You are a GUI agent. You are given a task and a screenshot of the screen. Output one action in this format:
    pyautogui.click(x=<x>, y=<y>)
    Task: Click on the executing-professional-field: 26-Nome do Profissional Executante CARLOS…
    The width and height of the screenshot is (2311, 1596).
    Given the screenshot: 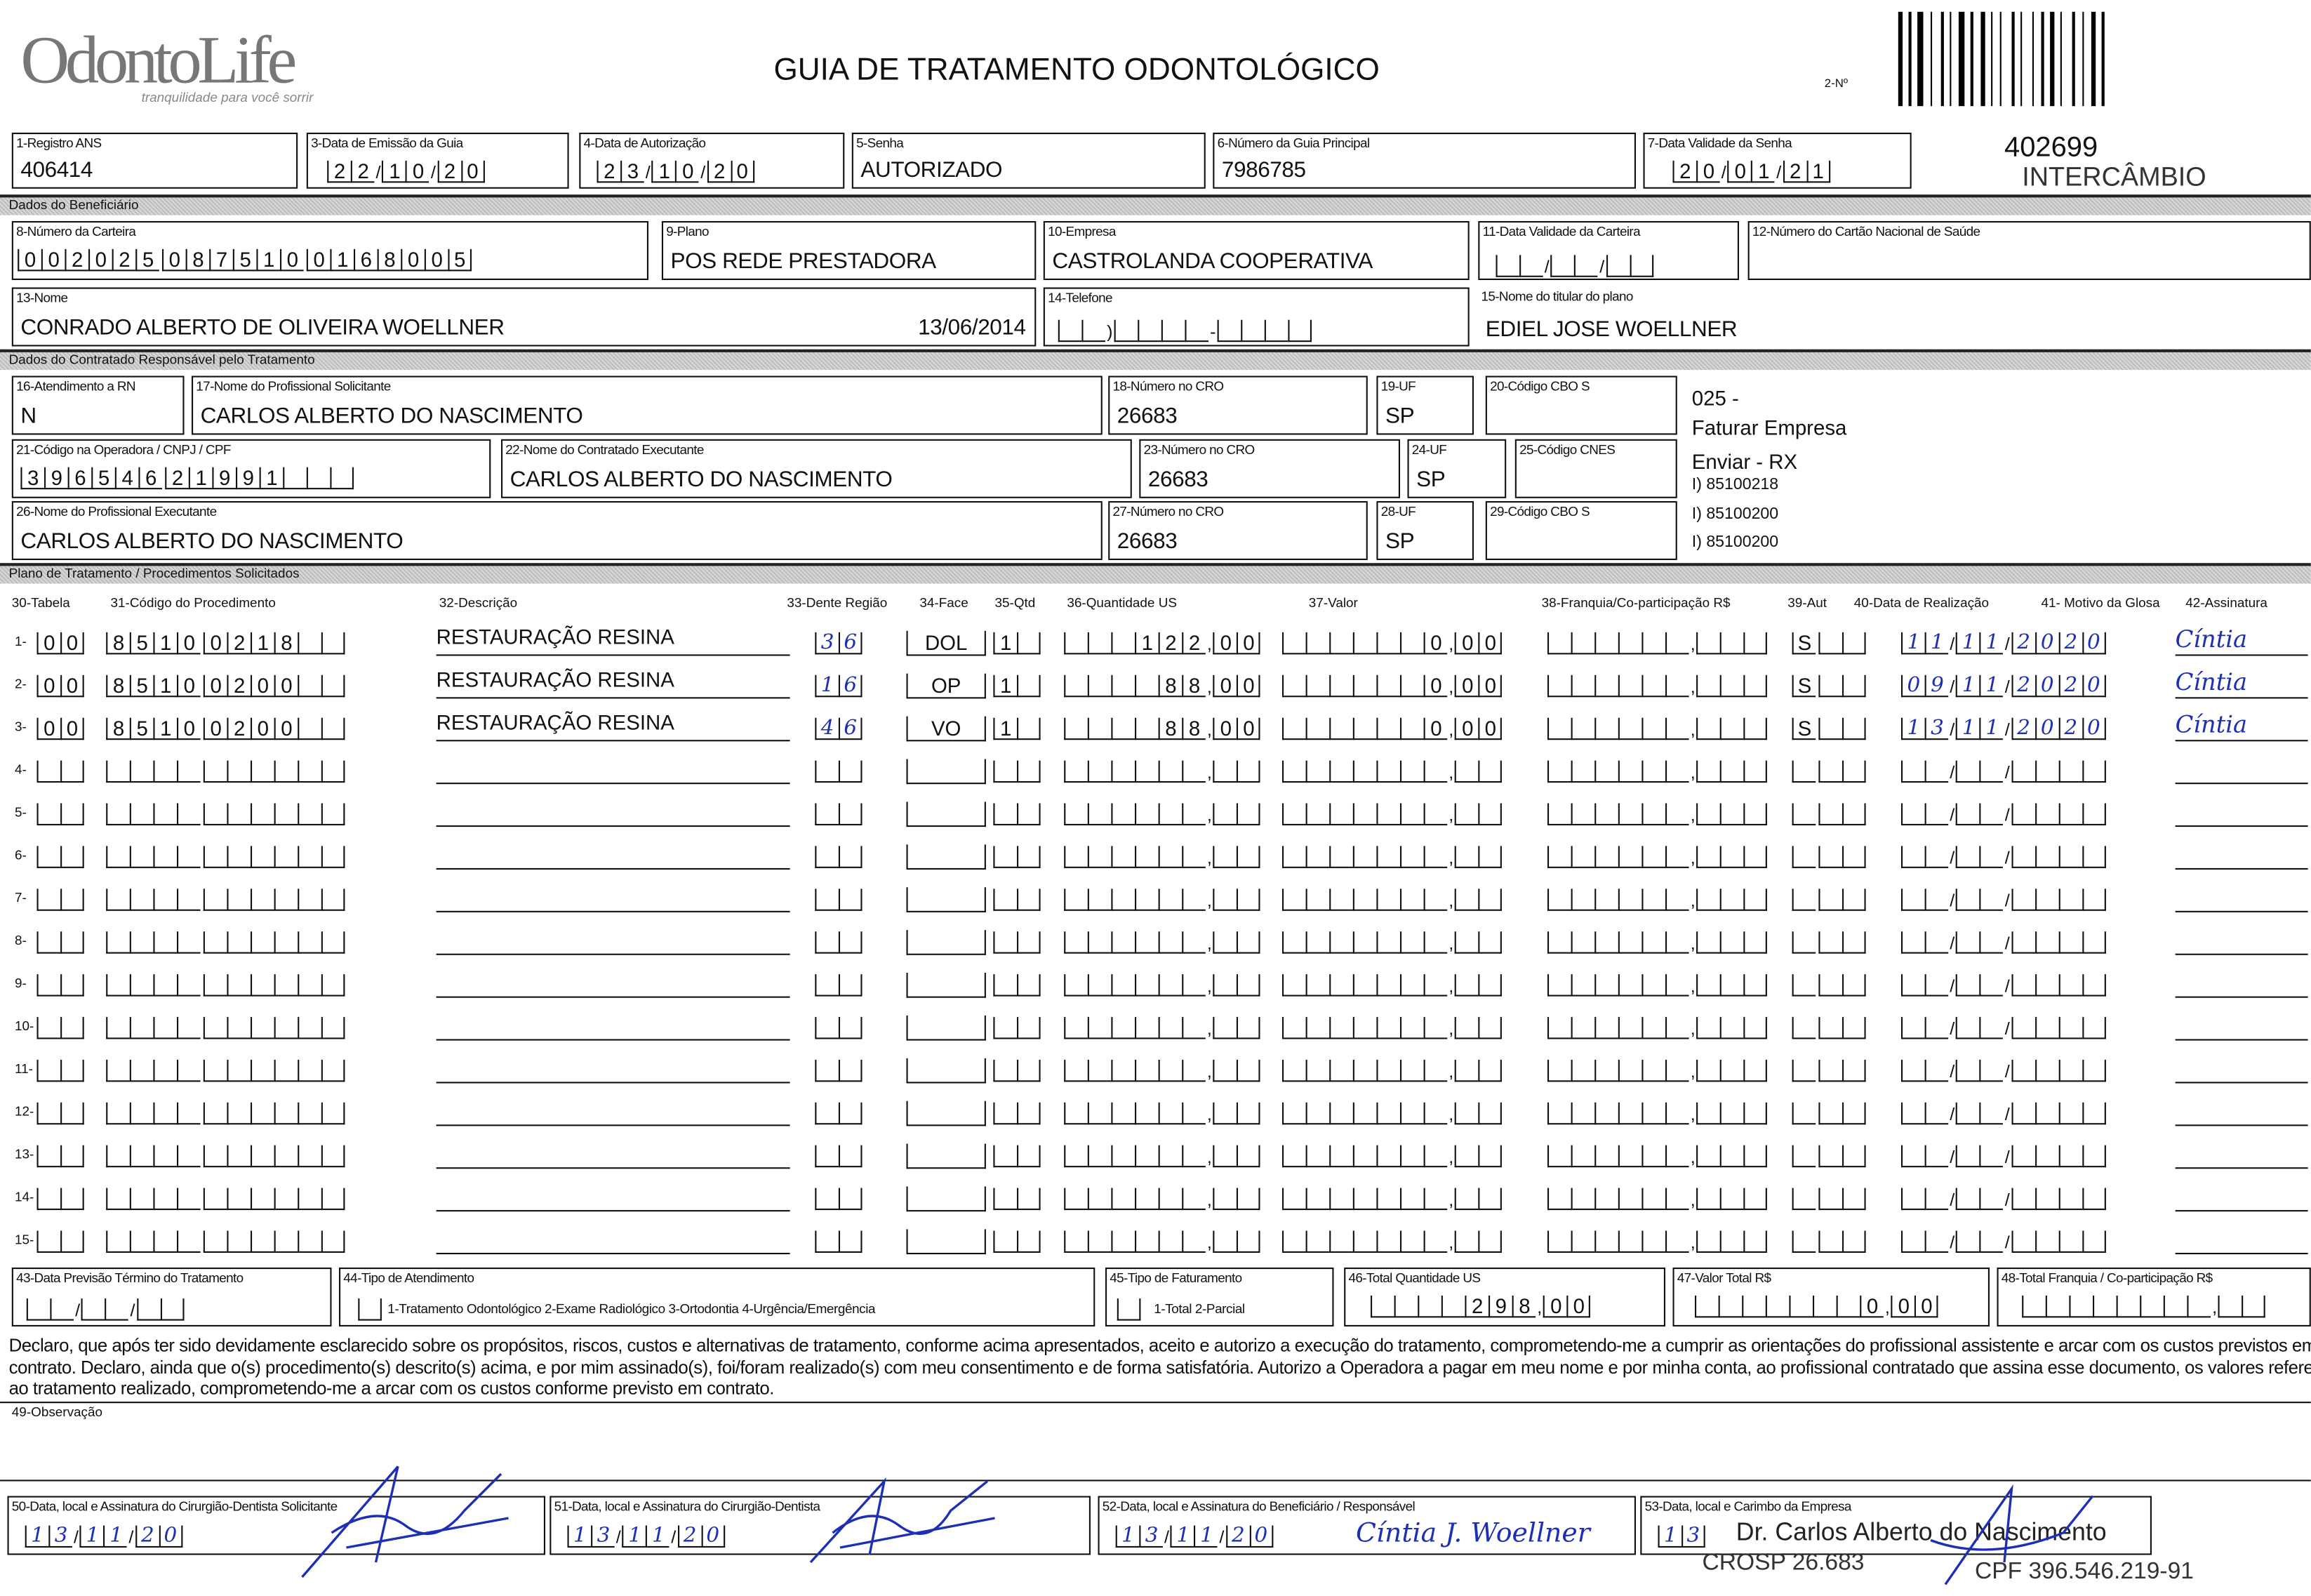 What is the action you would take?
    pyautogui.click(x=557, y=530)
    